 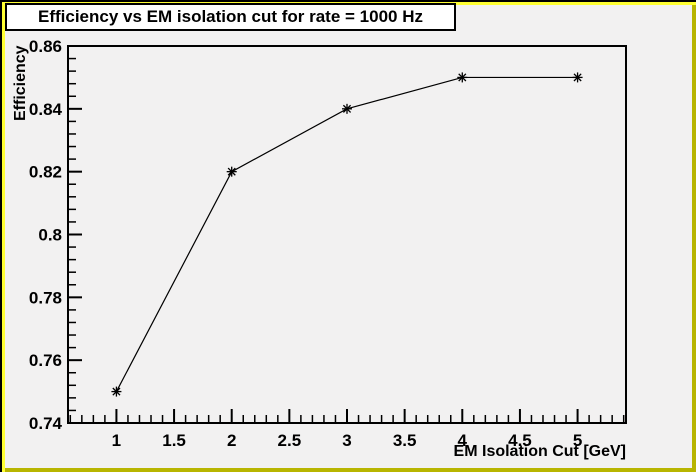 What do you see at coordinates (231, 440) in the screenshot?
I see `x-tick-label: 2` at bounding box center [231, 440].